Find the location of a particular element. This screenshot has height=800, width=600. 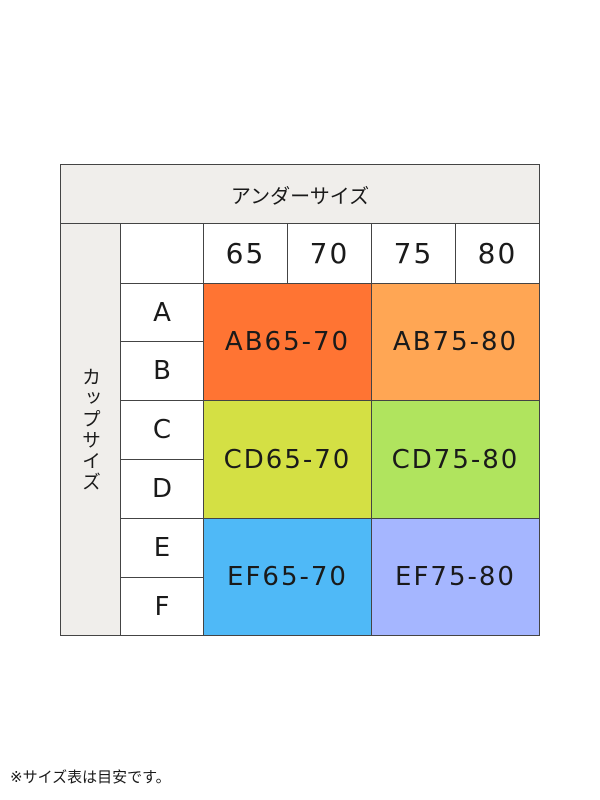

cup-f: F is located at coordinates (162, 606).